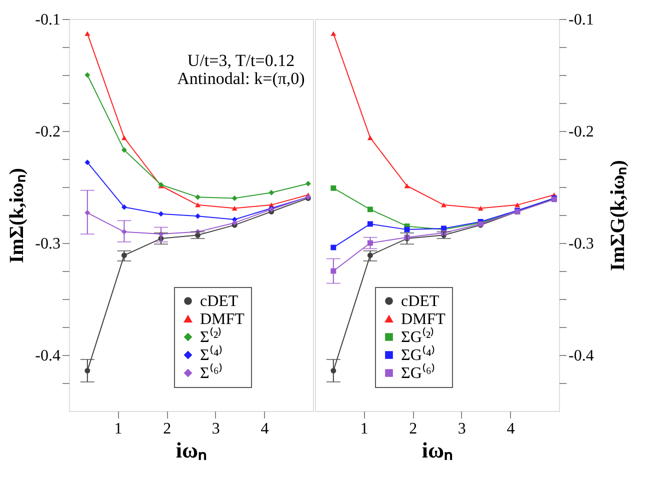 This screenshot has height=483, width=658. What do you see at coordinates (418, 372) in the screenshot?
I see `legend-label: ΣG⁽⁶⁾` at bounding box center [418, 372].